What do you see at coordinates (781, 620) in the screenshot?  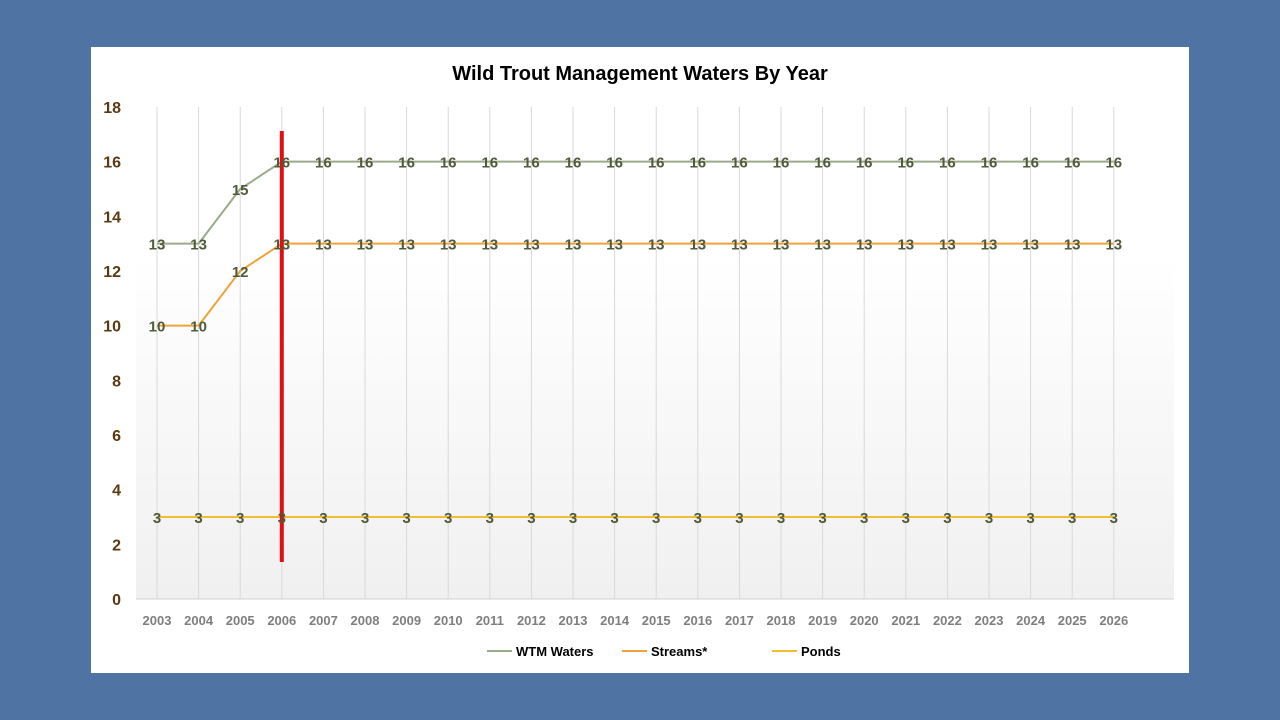 I see `x-tick-label: 2018` at bounding box center [781, 620].